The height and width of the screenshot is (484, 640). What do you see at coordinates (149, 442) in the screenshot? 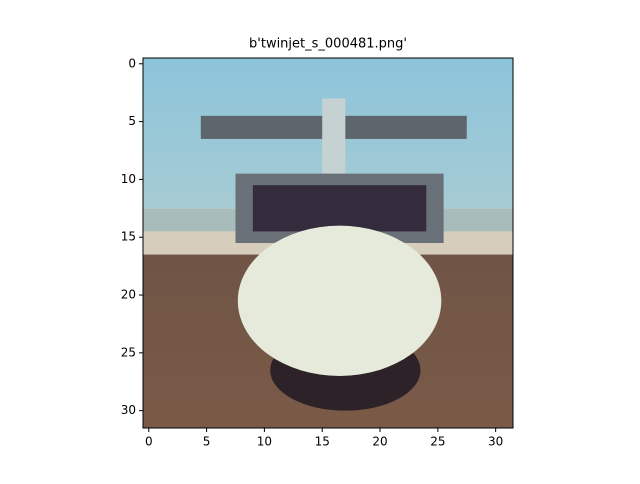
I see `x-tick-label: 0` at bounding box center [149, 442].